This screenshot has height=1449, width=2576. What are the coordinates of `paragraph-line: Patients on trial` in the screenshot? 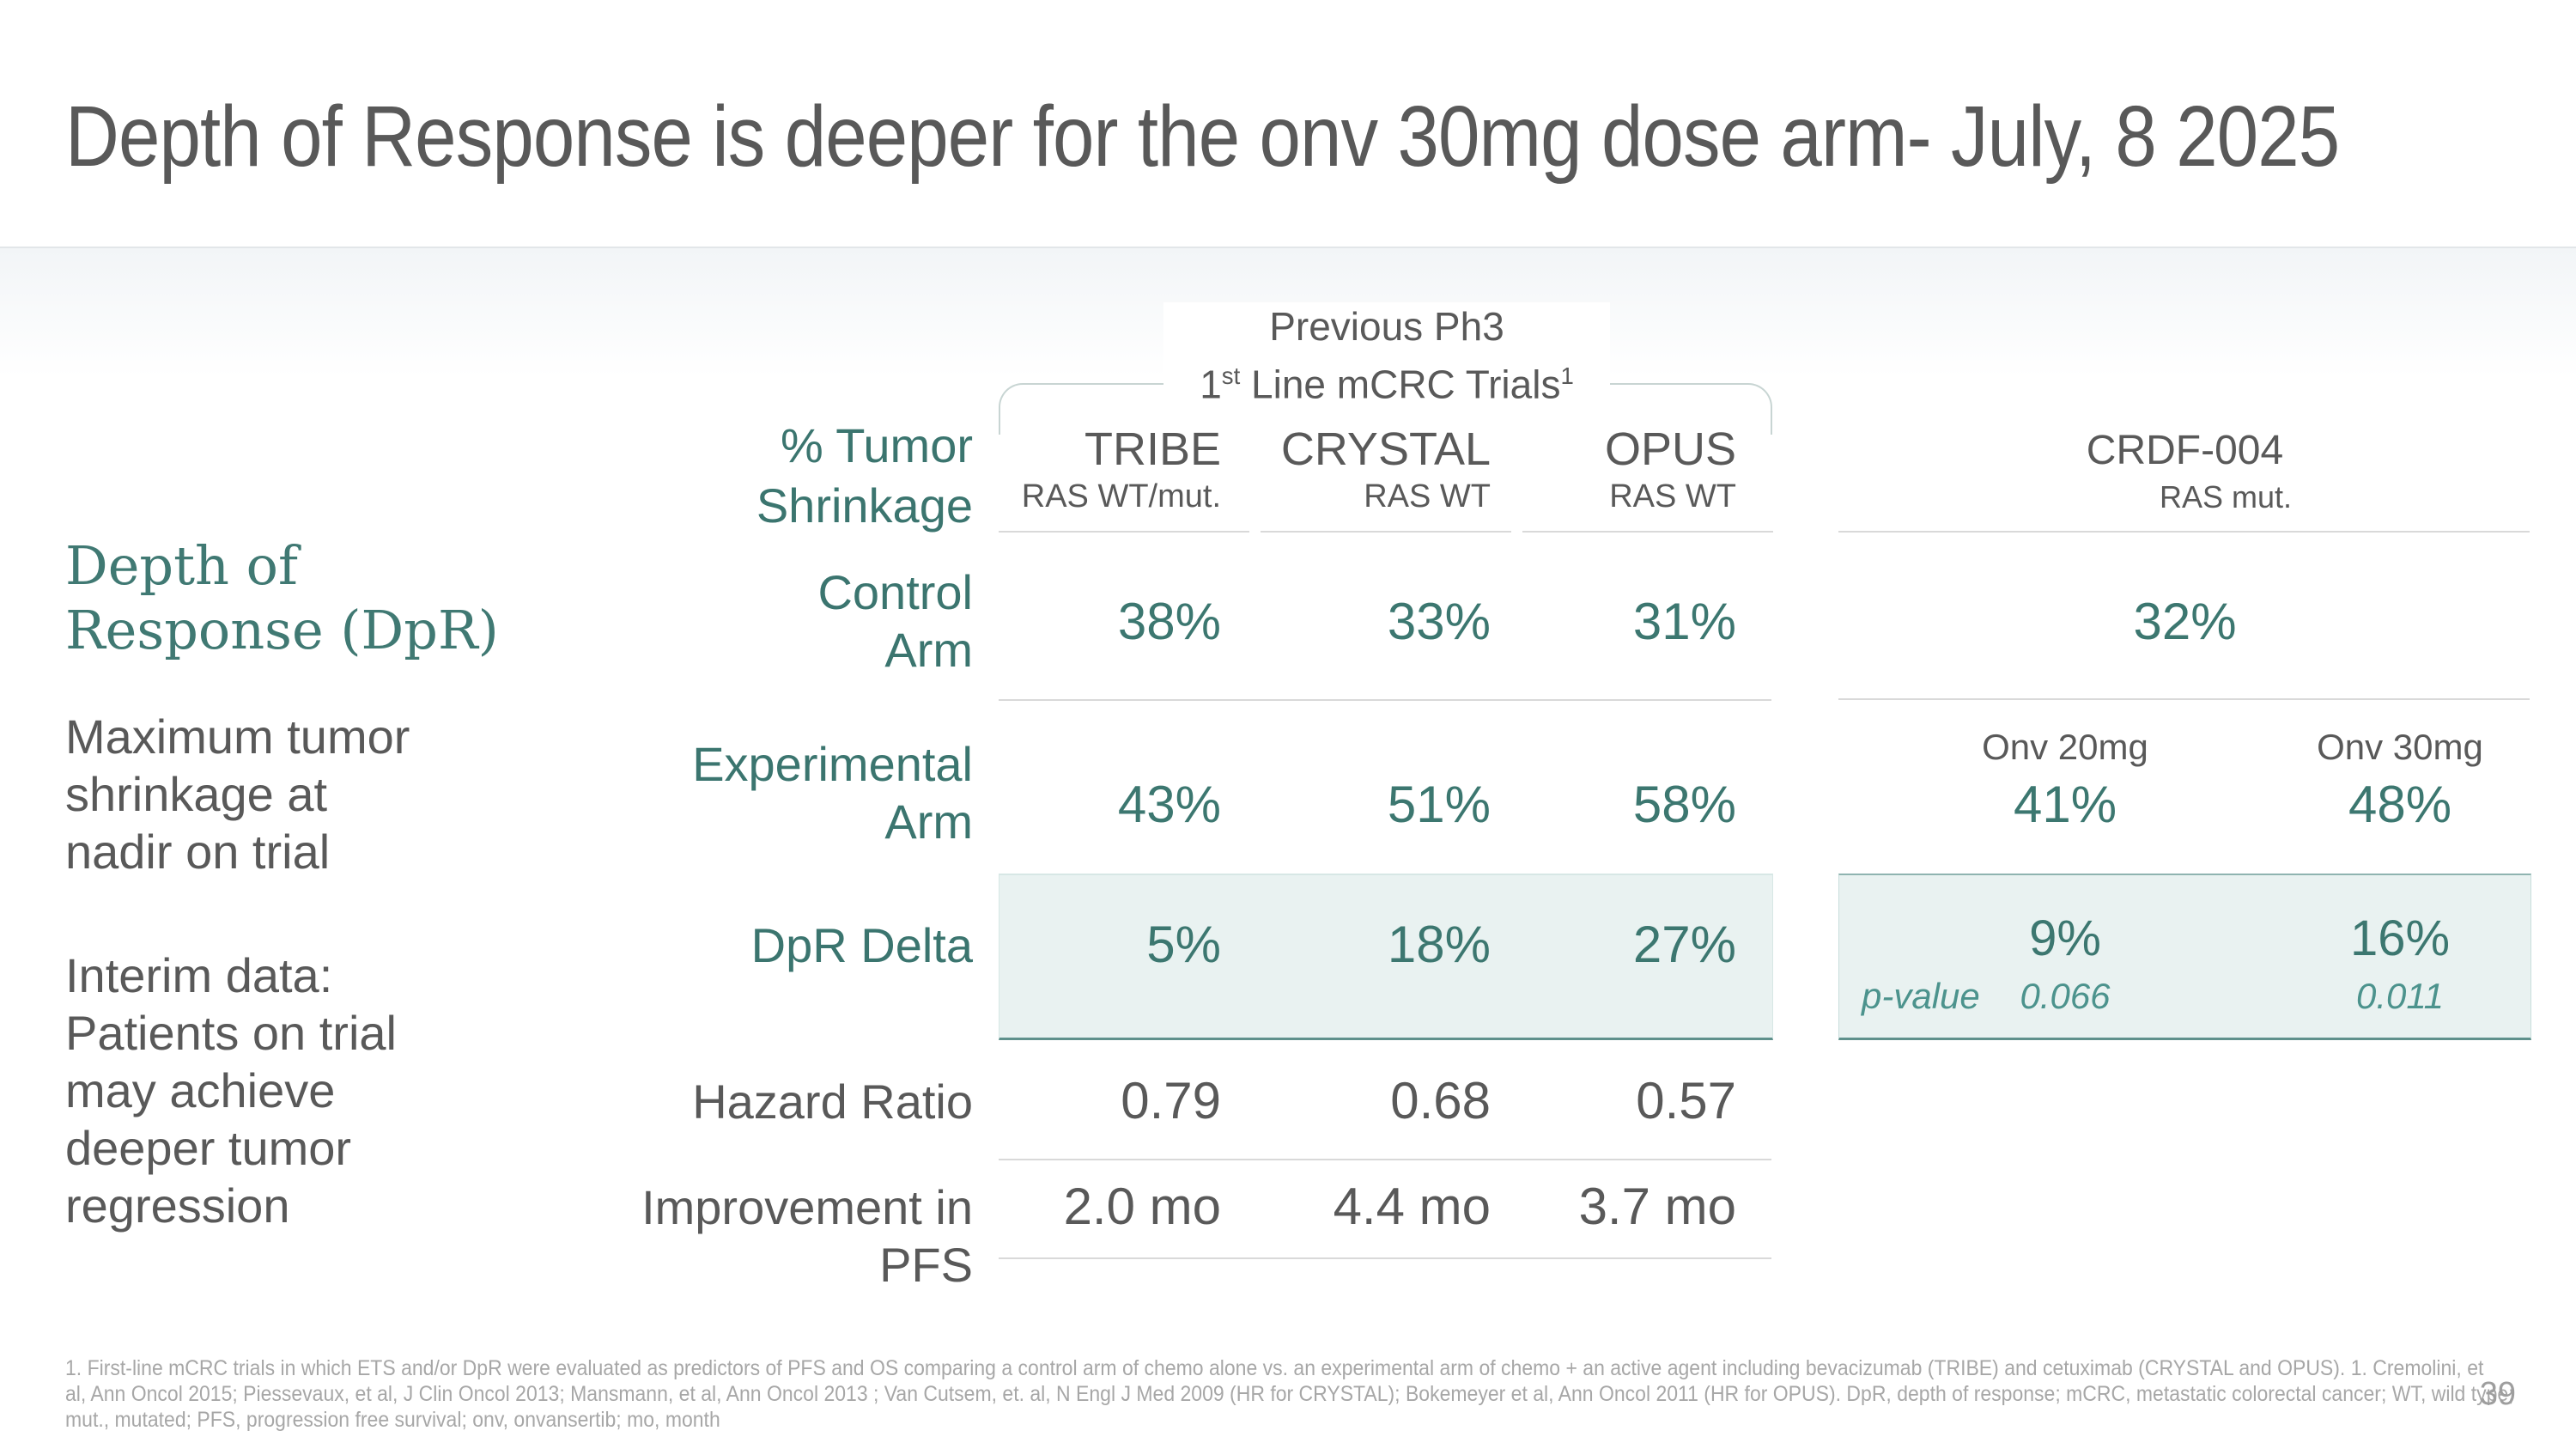 It's located at (231, 1033).